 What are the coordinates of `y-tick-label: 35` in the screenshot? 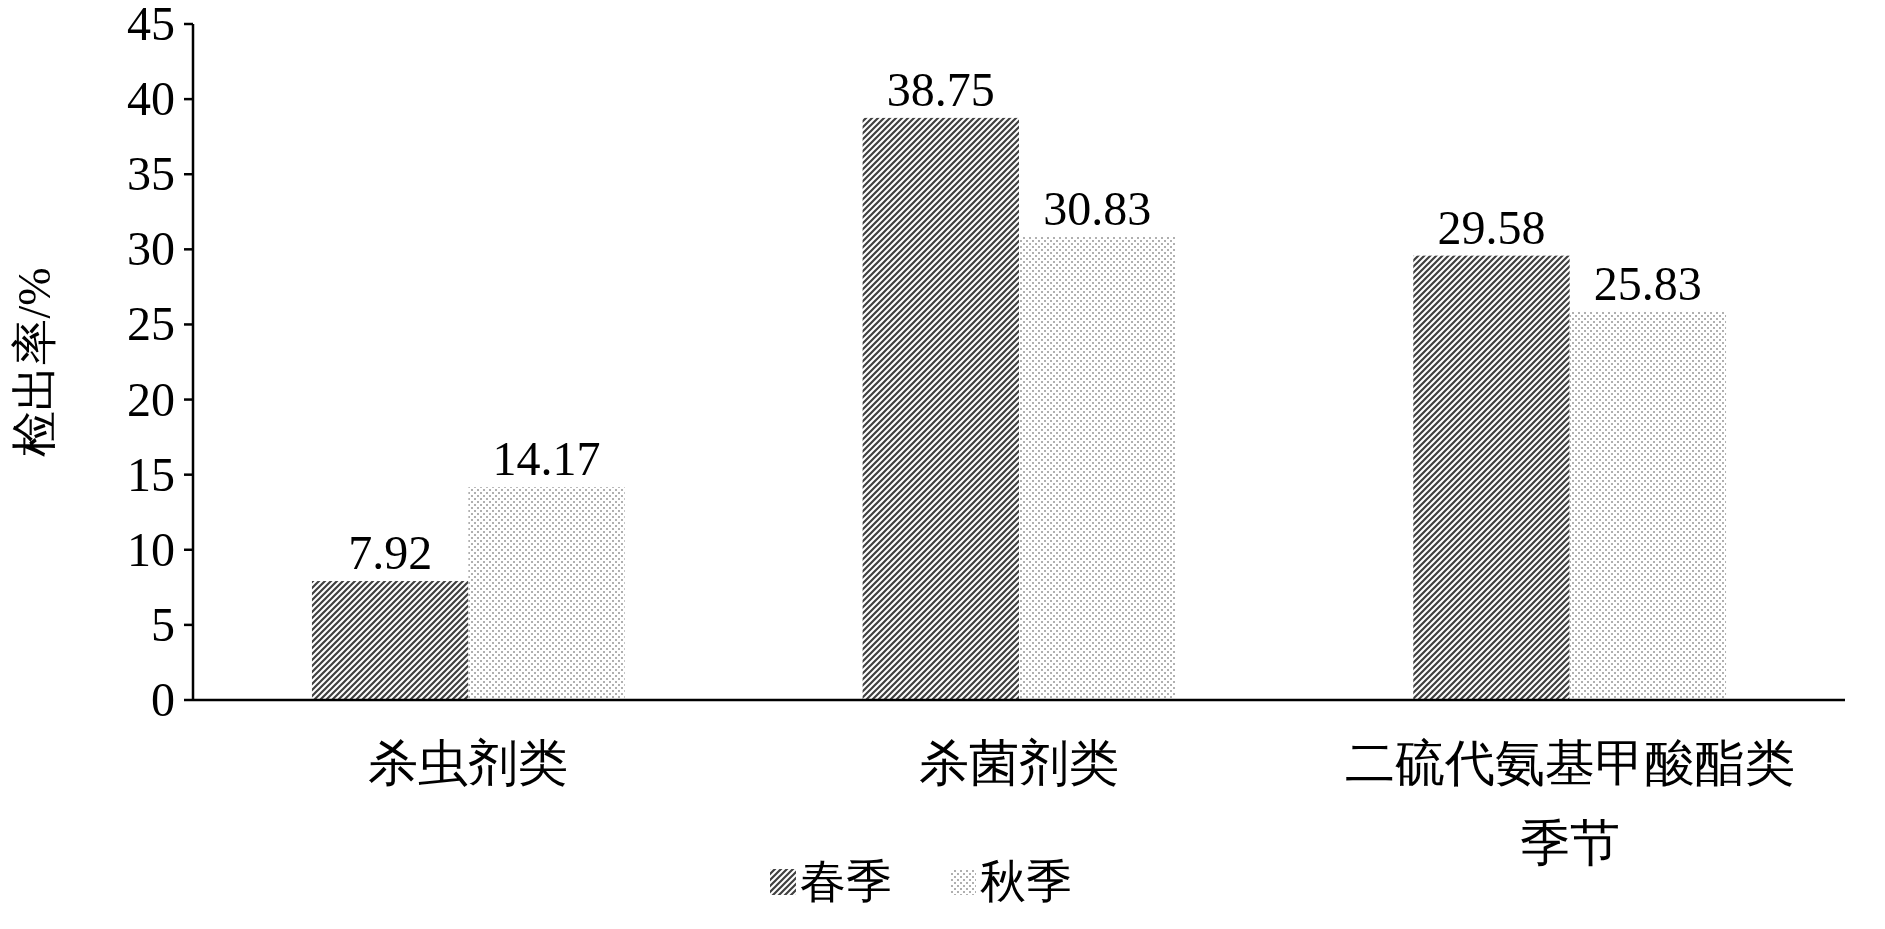 It's located at (151, 174).